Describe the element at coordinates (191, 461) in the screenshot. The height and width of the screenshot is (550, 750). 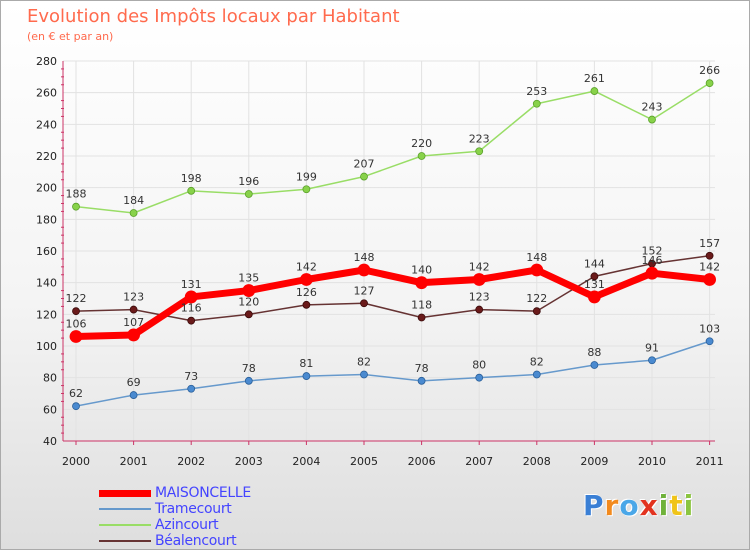
I see `x-tick-label: 2002` at that location.